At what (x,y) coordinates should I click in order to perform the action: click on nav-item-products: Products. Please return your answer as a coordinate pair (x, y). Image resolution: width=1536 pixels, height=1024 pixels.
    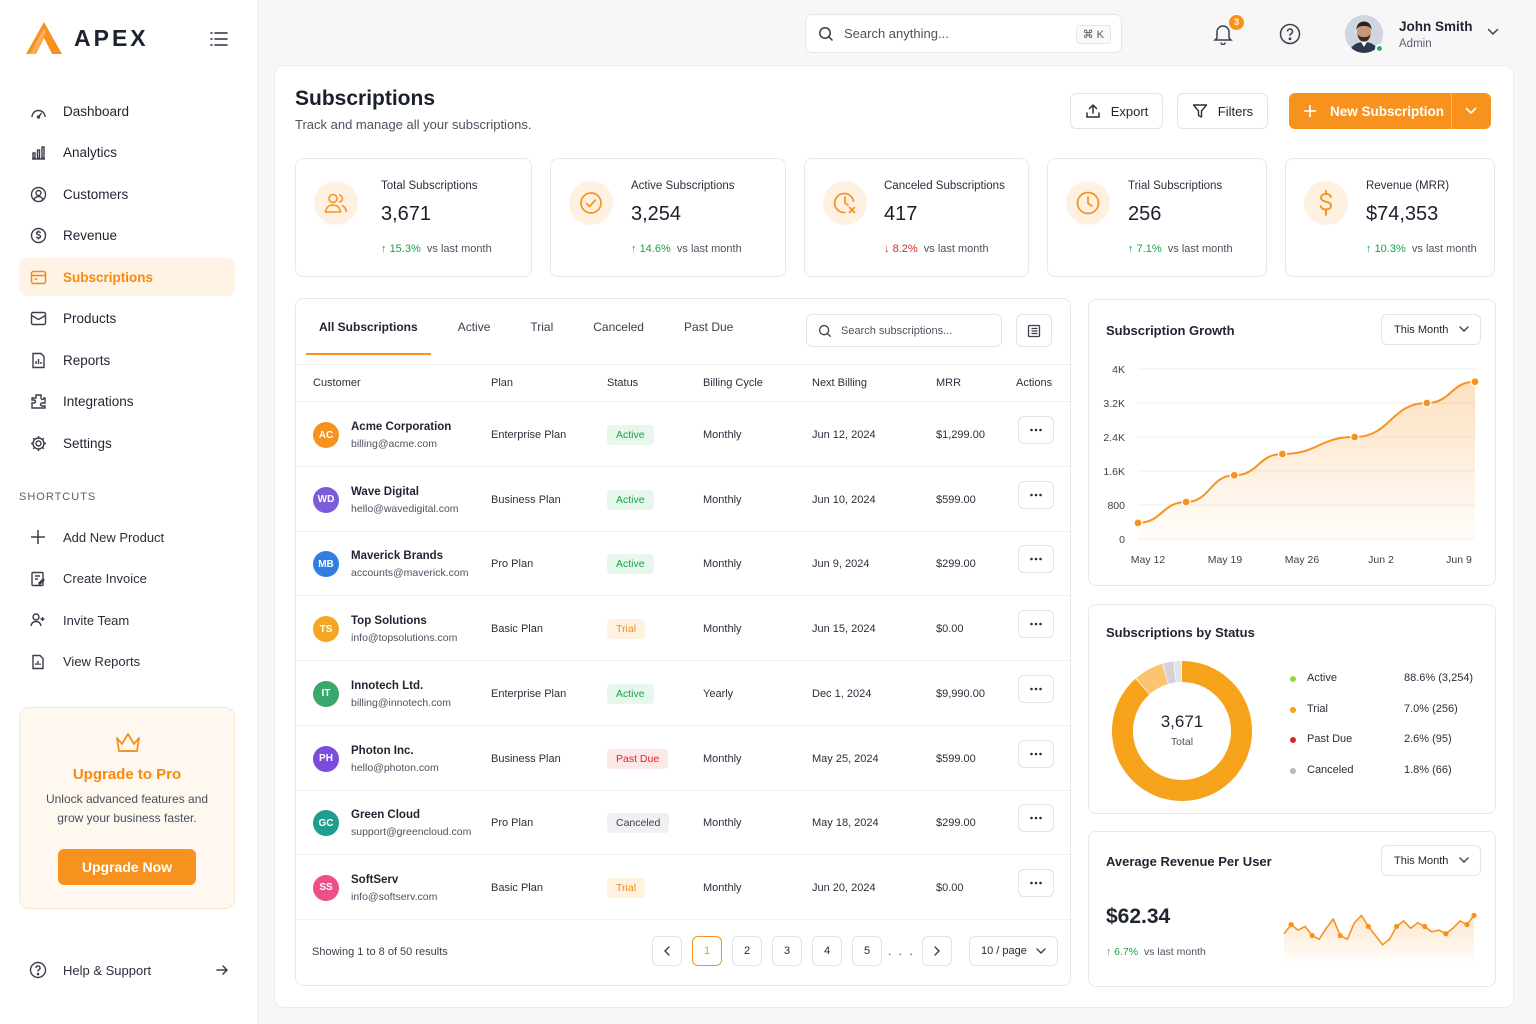
    Looking at the image, I should click on (127, 319).